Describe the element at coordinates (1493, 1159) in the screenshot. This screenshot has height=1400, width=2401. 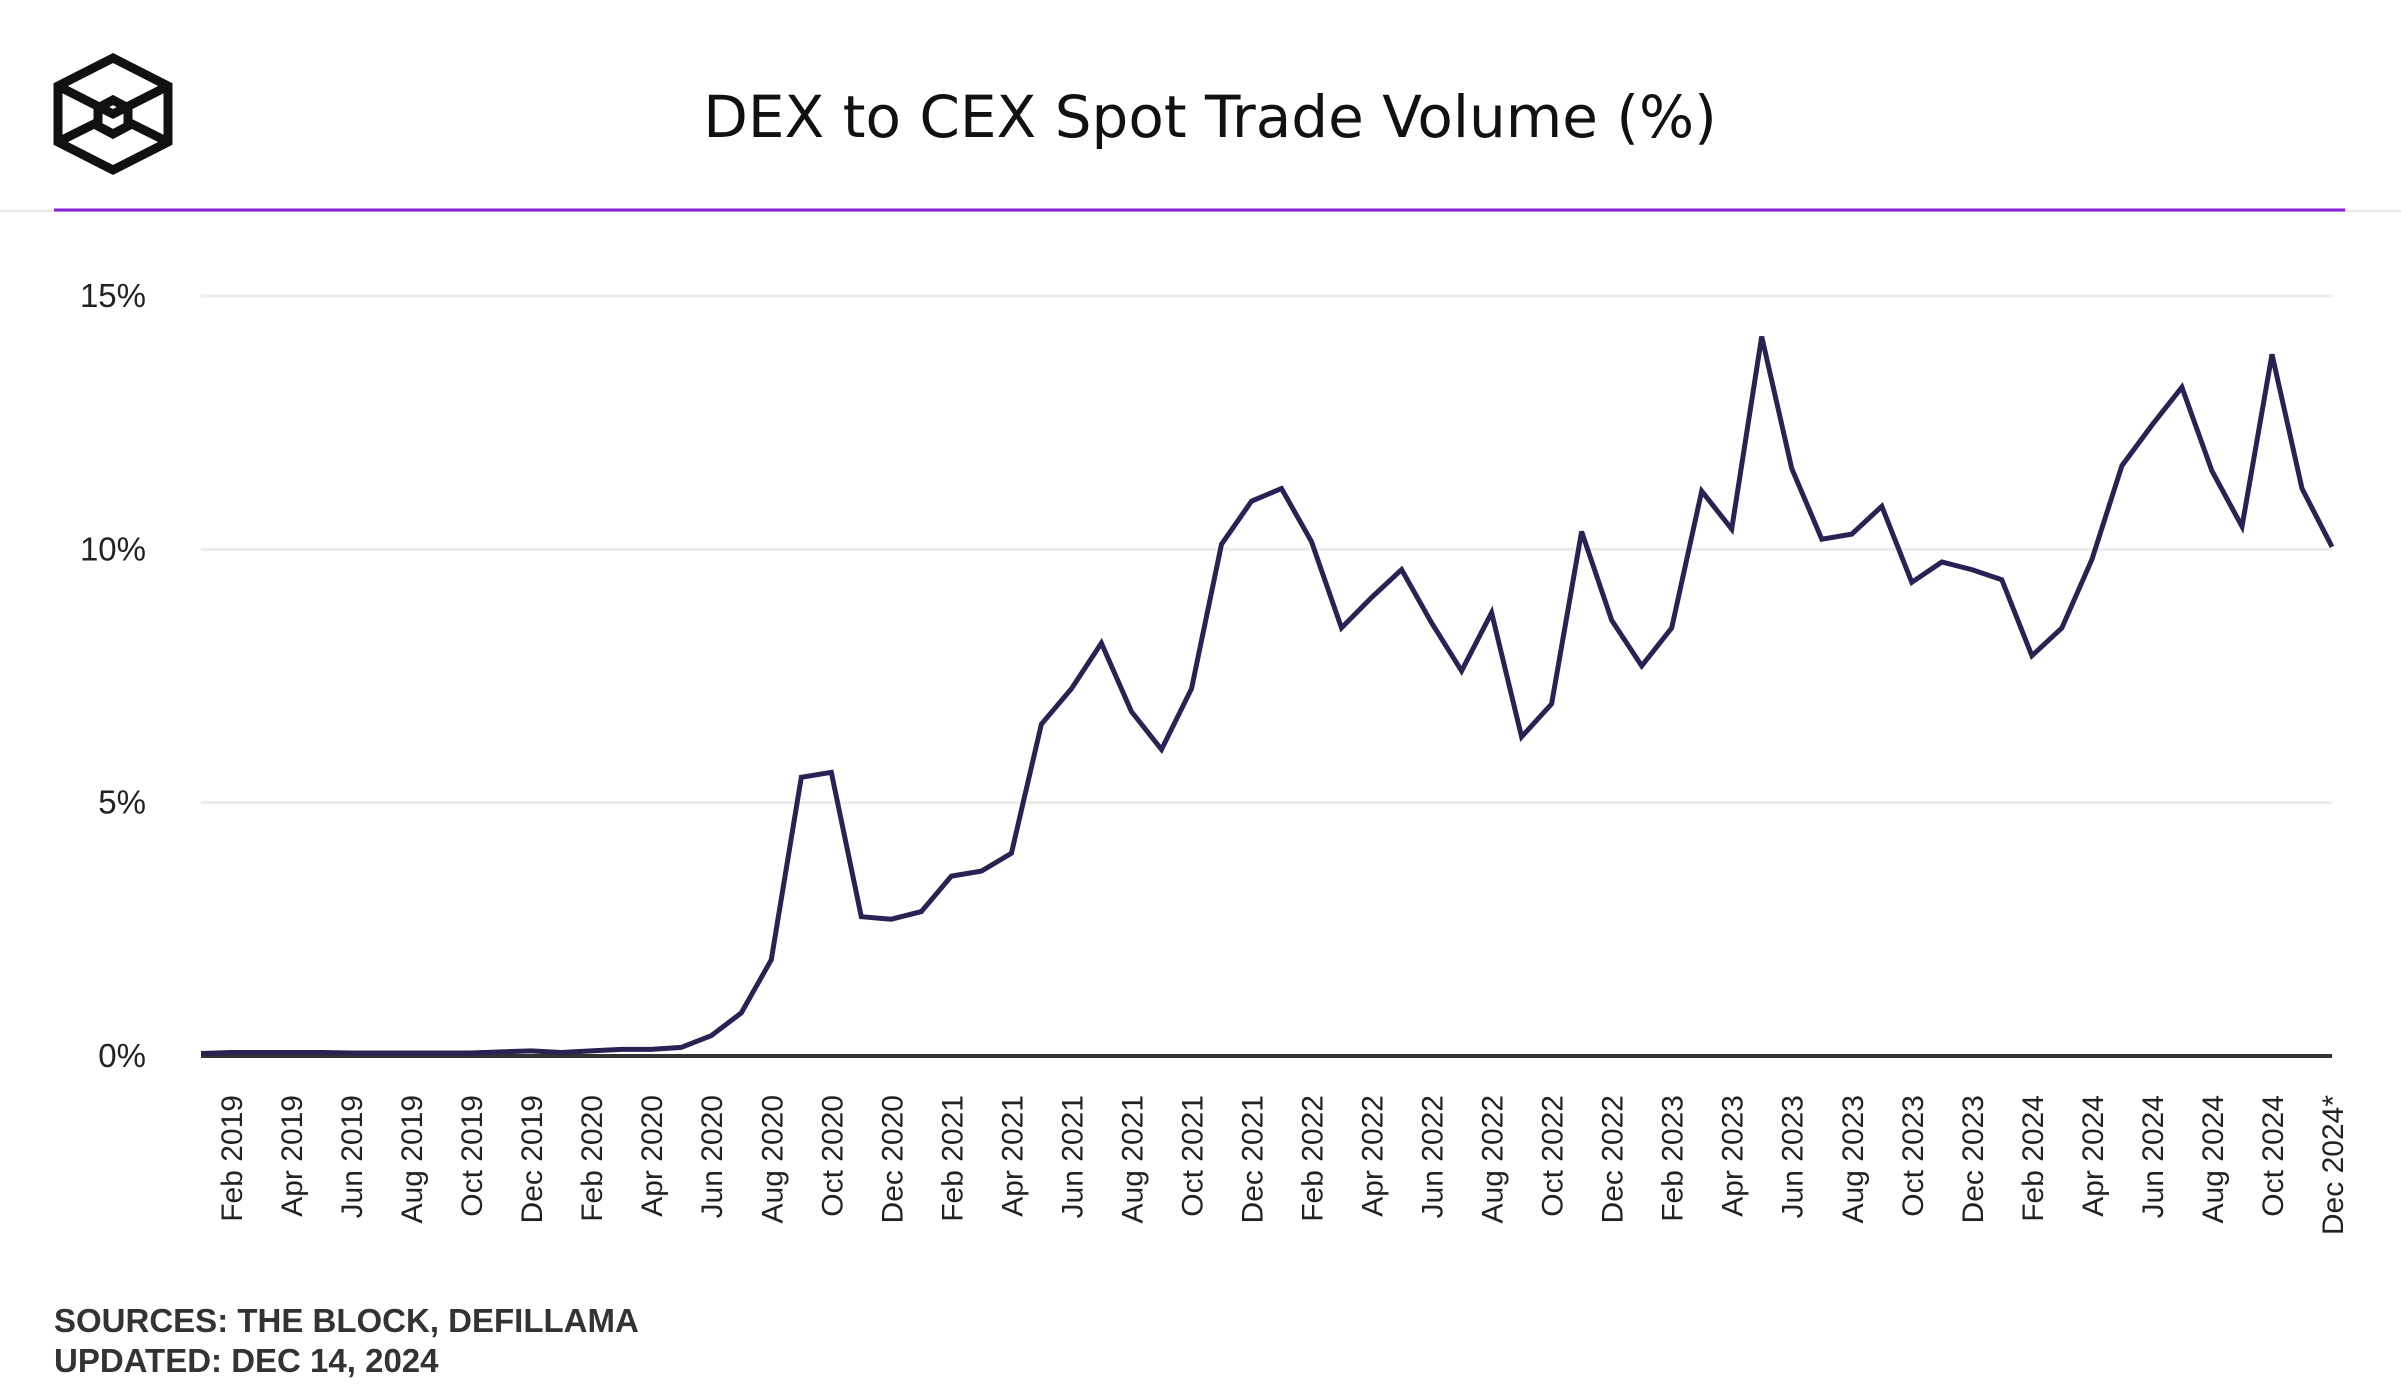
I see `x-tick-label: Aug 2022` at that location.